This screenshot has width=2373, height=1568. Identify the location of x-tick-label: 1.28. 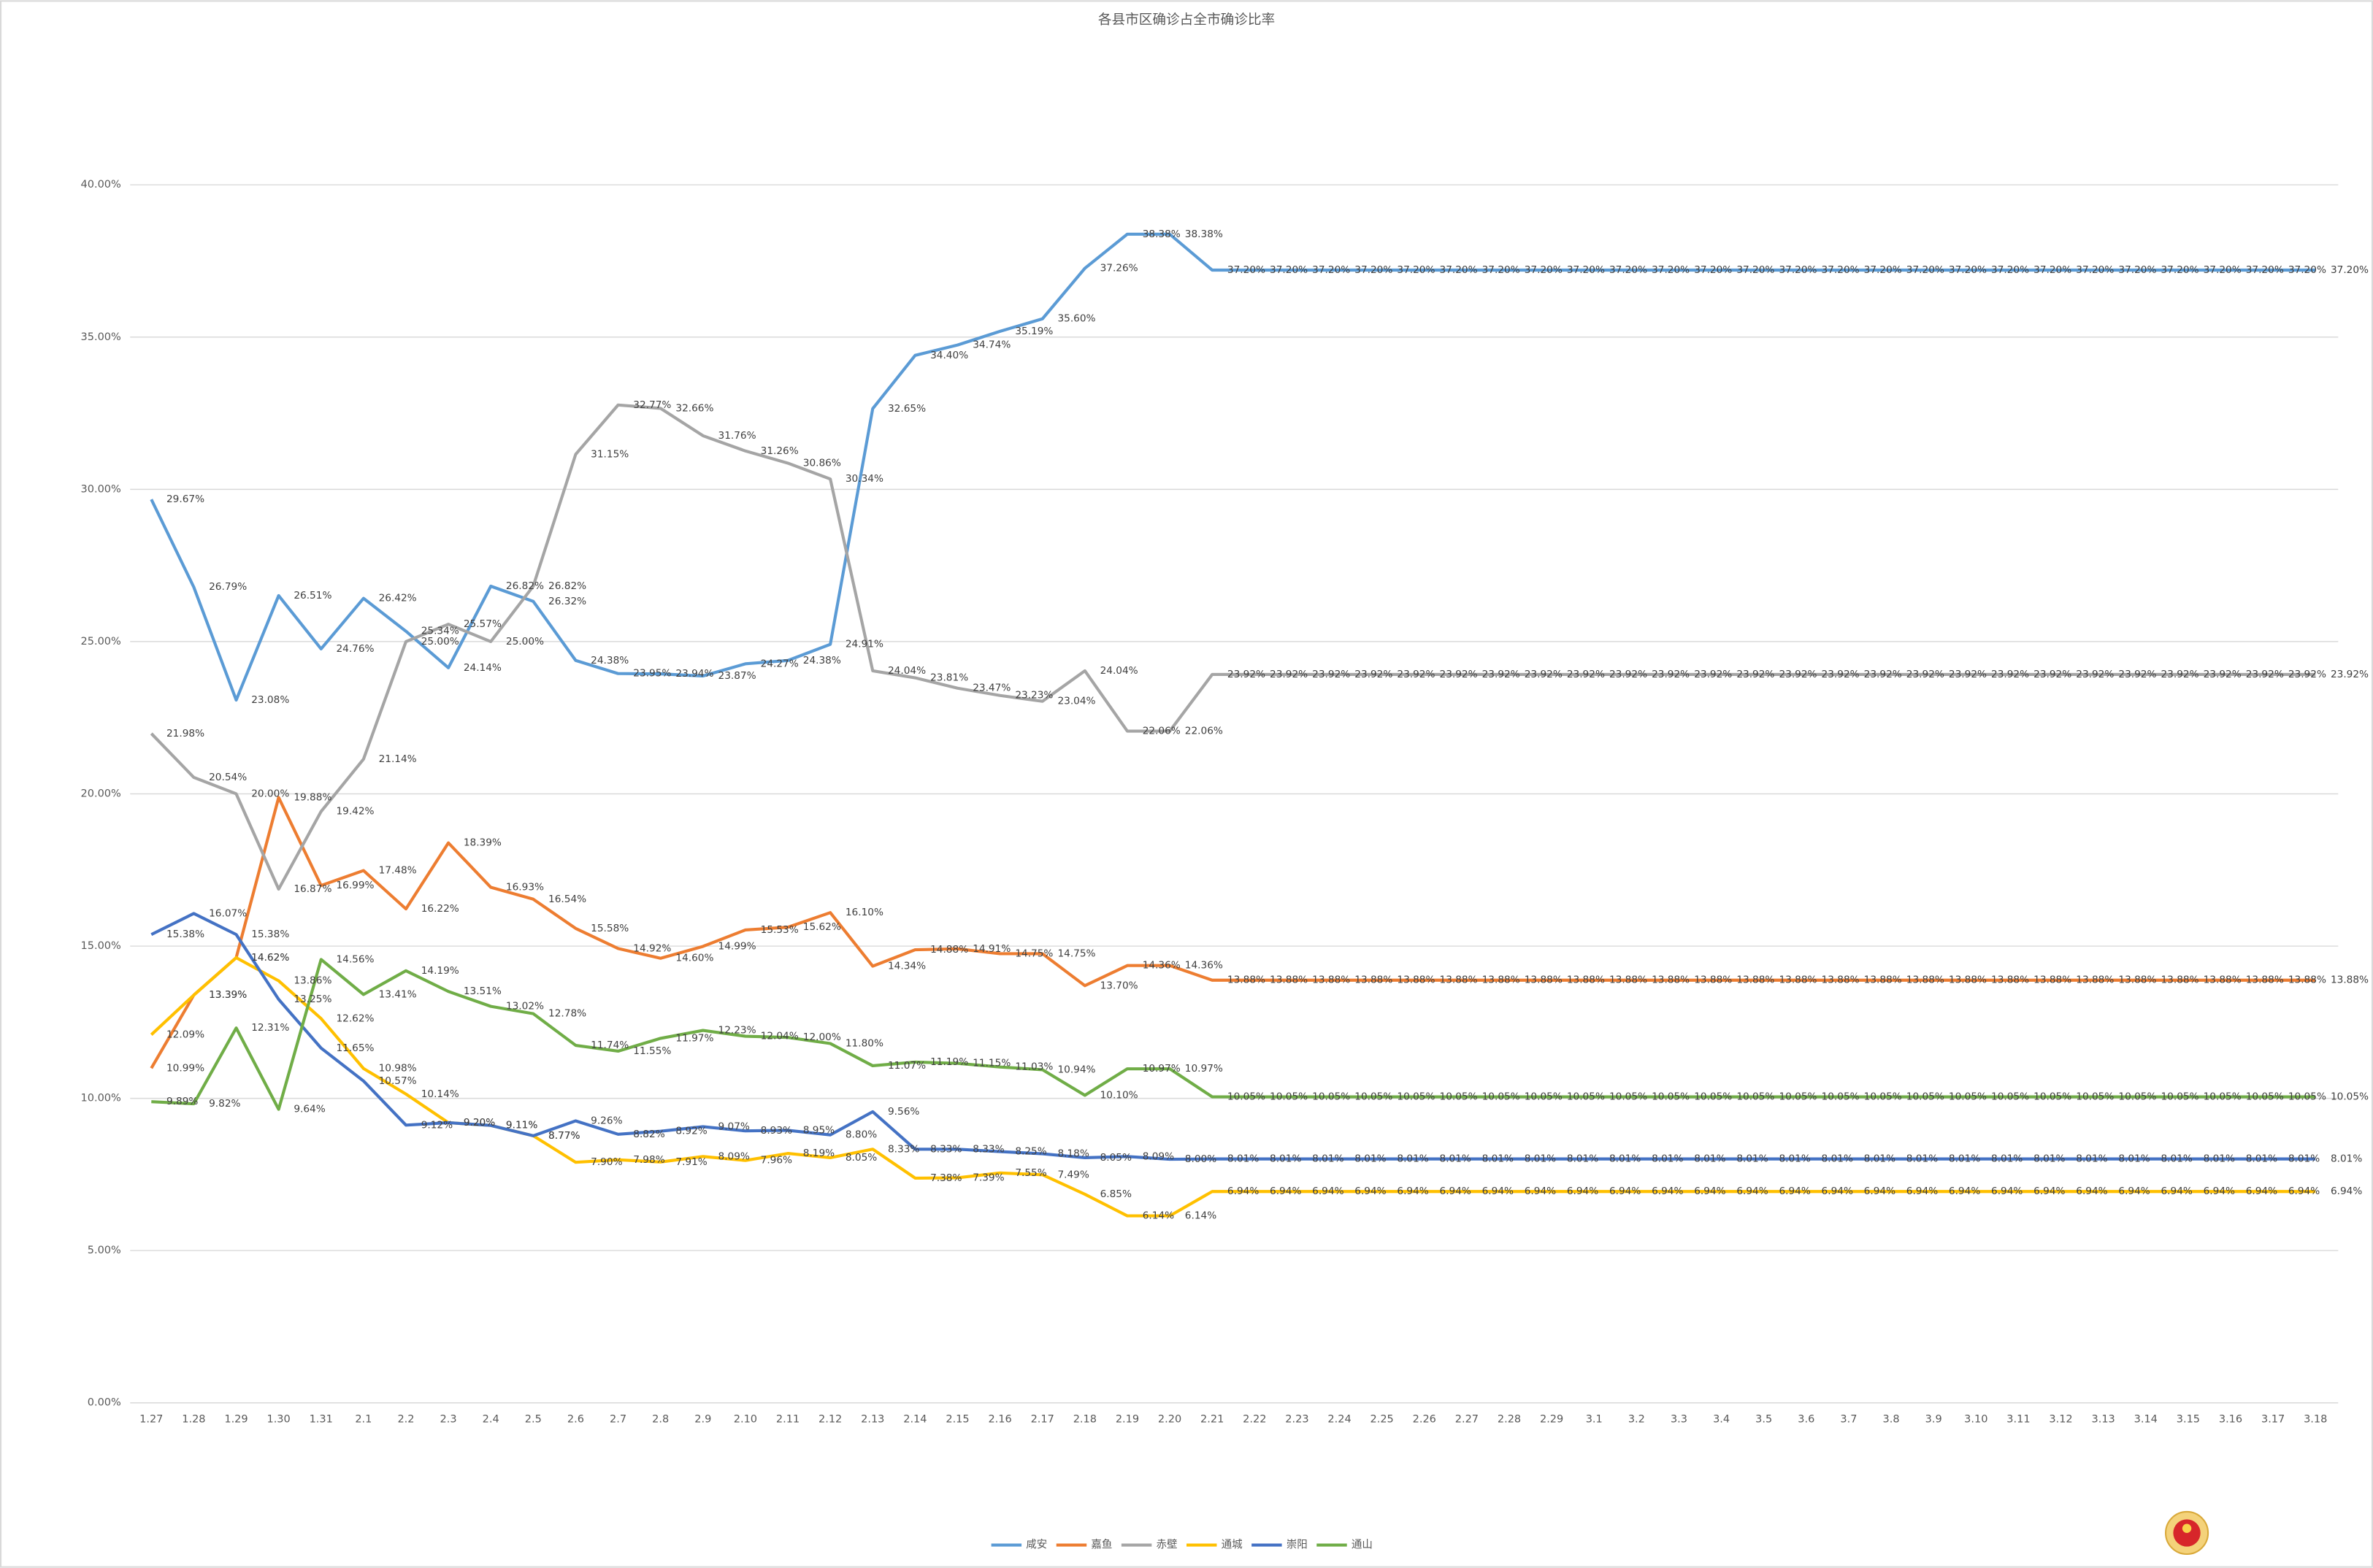
(194, 1420).